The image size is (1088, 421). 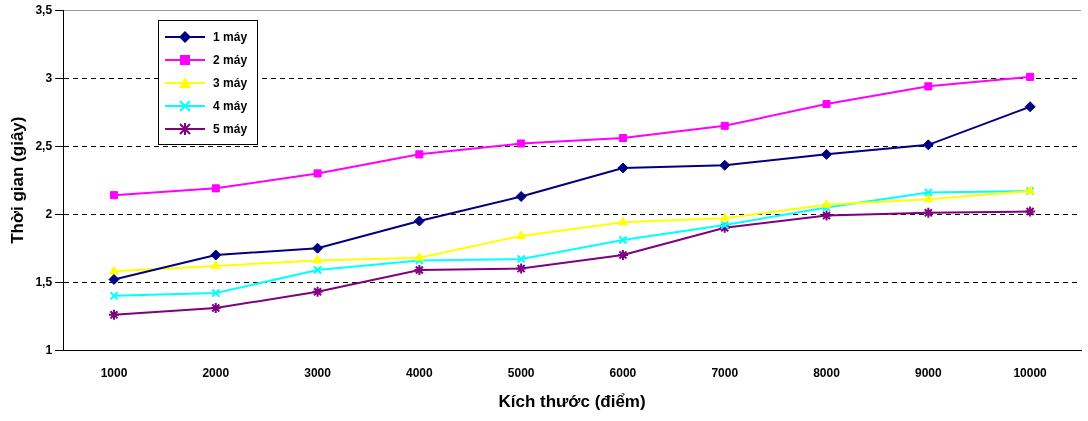 What do you see at coordinates (623, 372) in the screenshot?
I see `x-tick-label: 6000` at bounding box center [623, 372].